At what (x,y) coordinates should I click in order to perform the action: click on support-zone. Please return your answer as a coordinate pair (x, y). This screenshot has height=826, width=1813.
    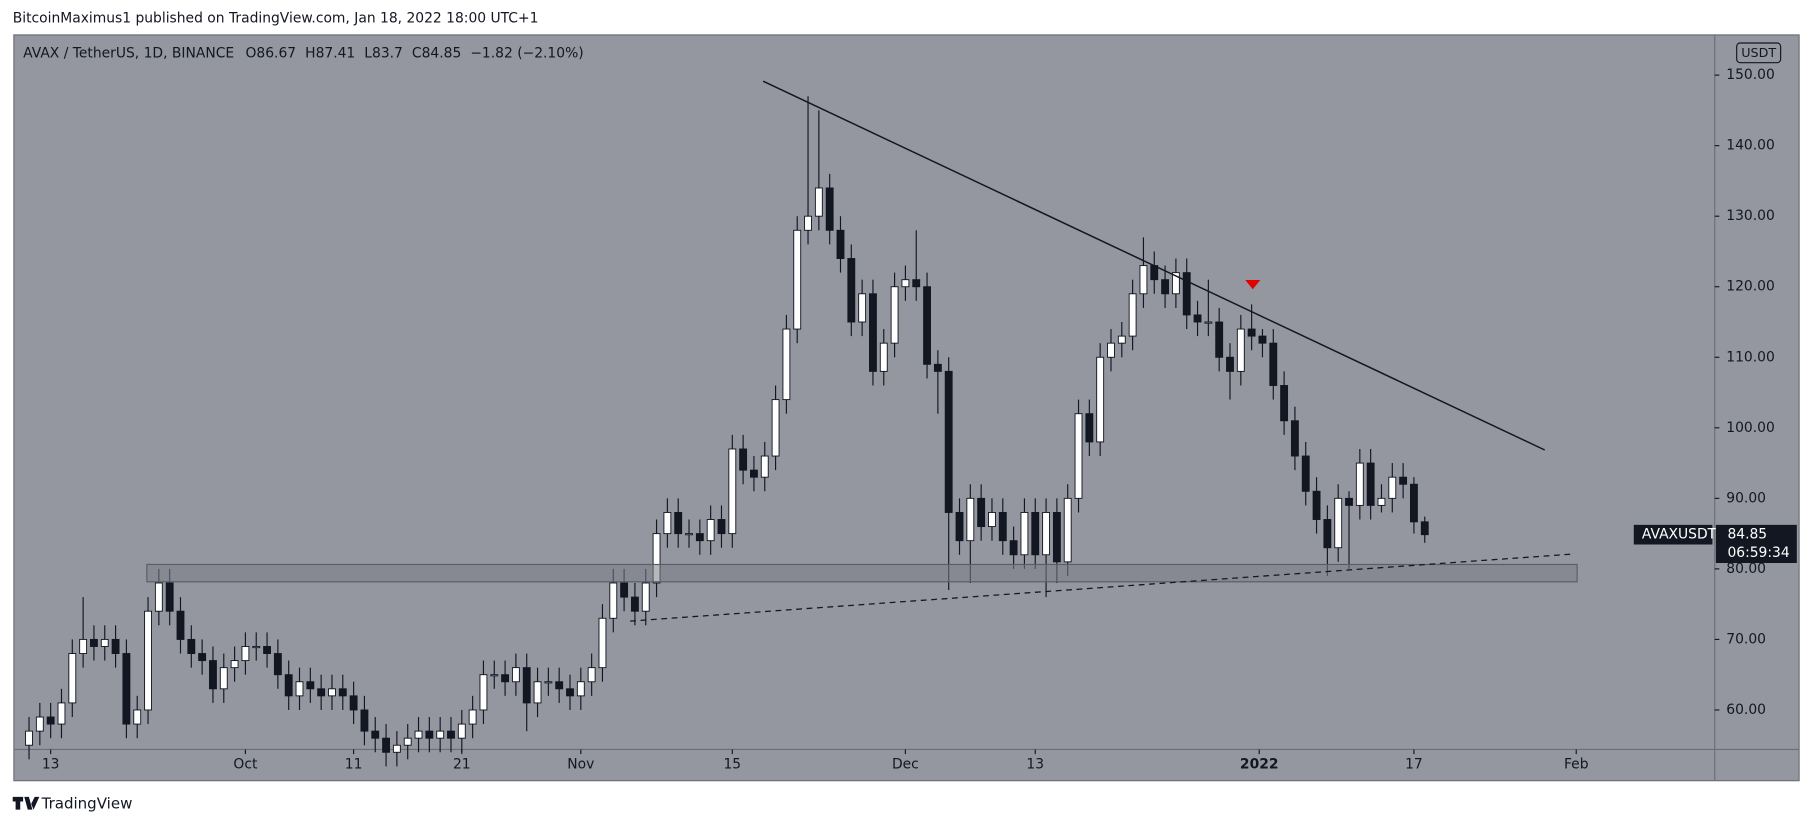
    Looking at the image, I should click on (862, 573).